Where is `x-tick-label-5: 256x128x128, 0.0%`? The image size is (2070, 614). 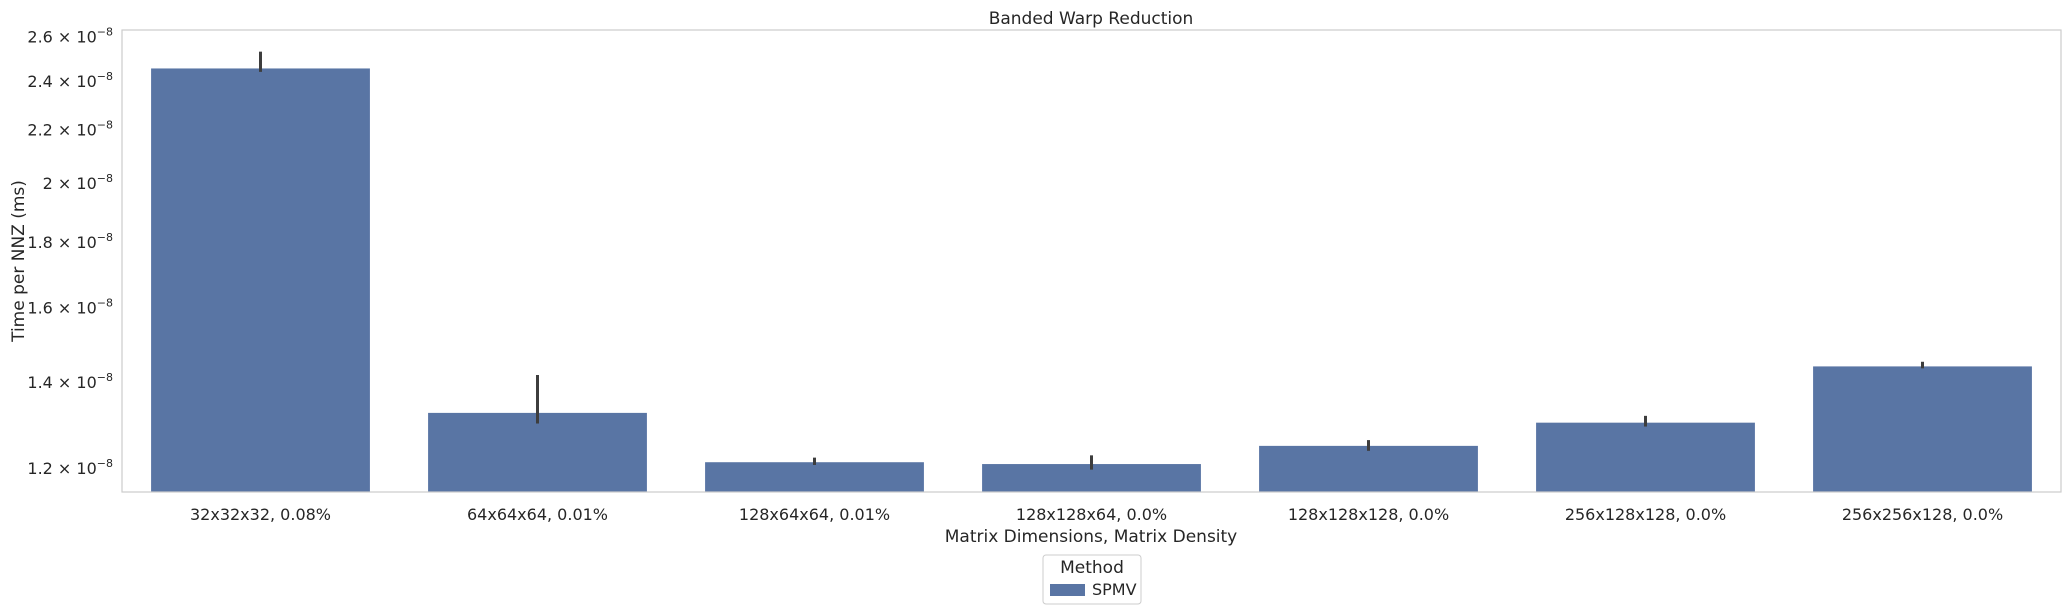
x-tick-label-5: 256x128x128, 0.0% is located at coordinates (1645, 514).